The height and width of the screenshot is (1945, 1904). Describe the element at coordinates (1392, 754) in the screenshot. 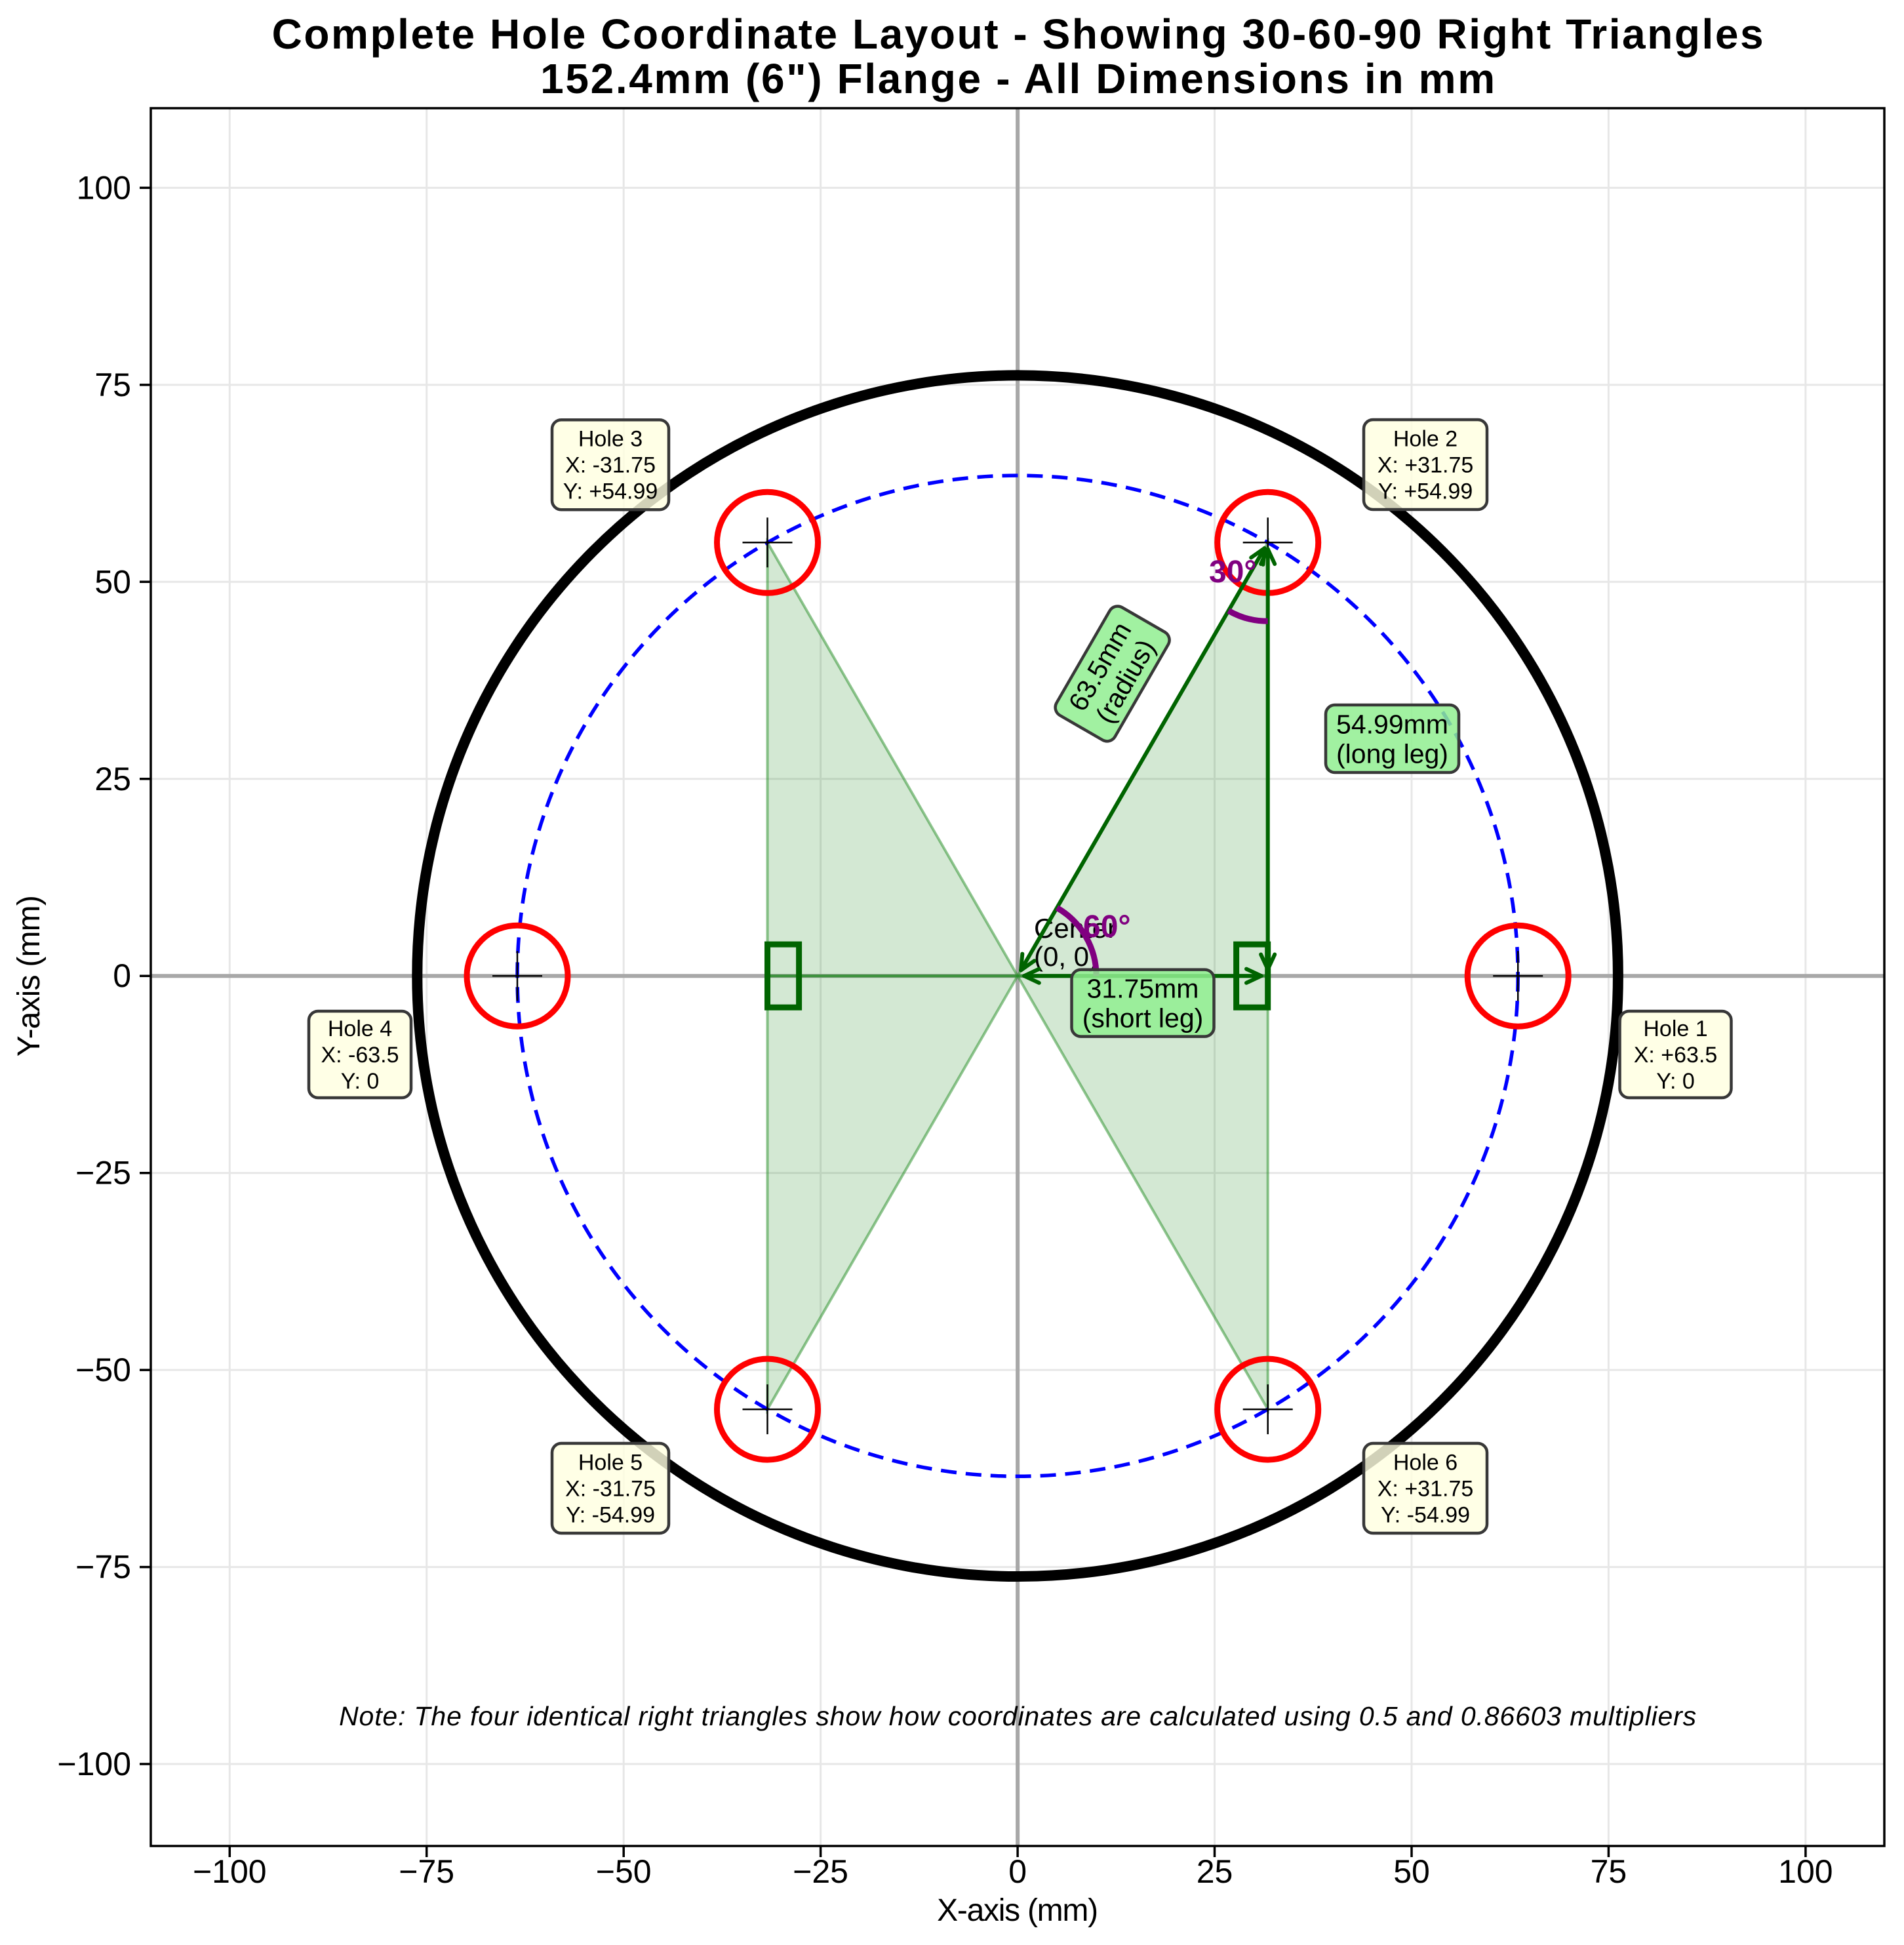

I see `svg-text: (long leg)` at that location.